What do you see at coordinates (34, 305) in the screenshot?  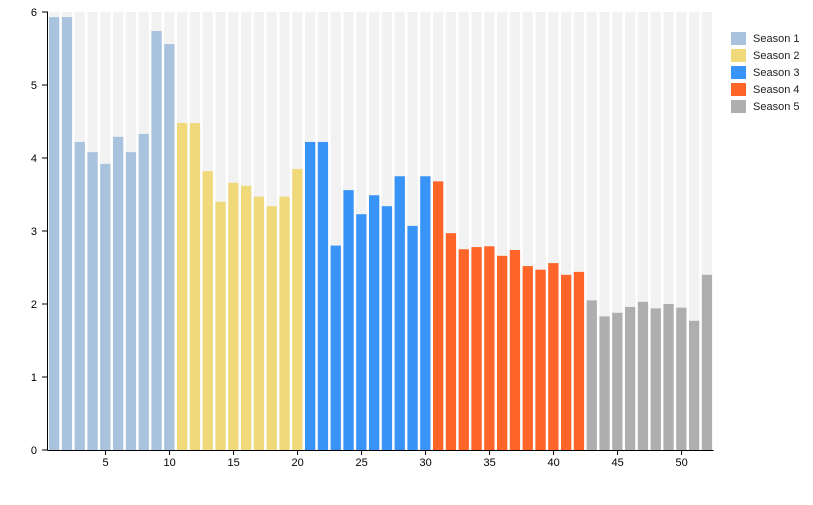 I see `y-tick-label: 2` at bounding box center [34, 305].